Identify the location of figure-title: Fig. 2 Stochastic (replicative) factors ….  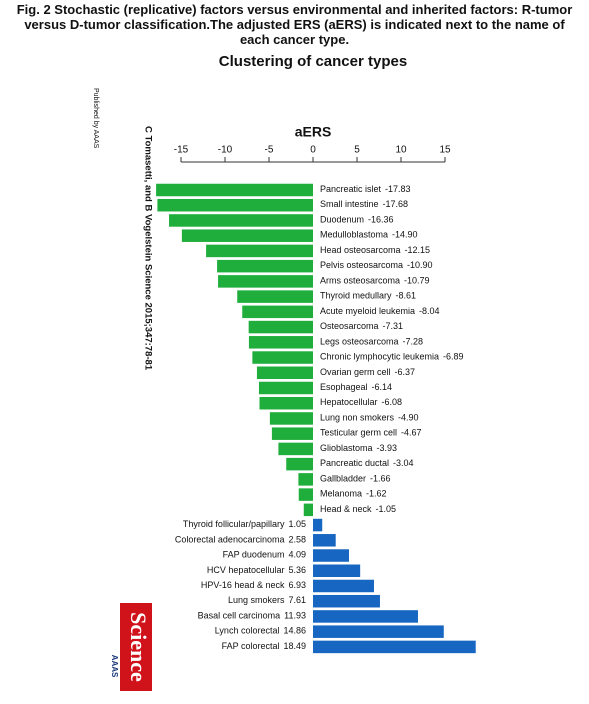
(294, 24).